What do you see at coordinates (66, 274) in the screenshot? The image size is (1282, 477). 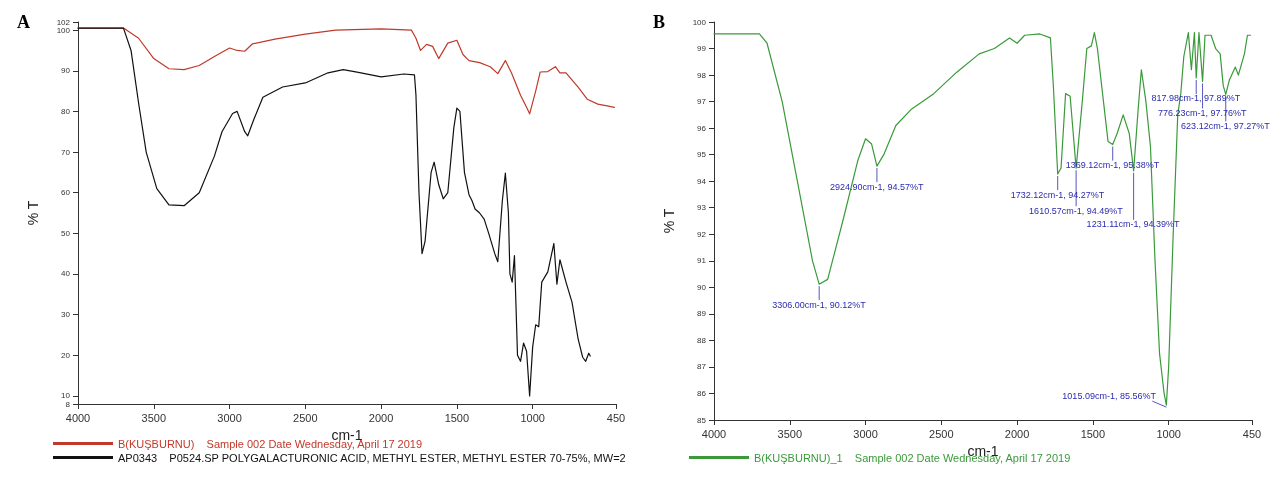 I see `y-tick-label: 40` at bounding box center [66, 274].